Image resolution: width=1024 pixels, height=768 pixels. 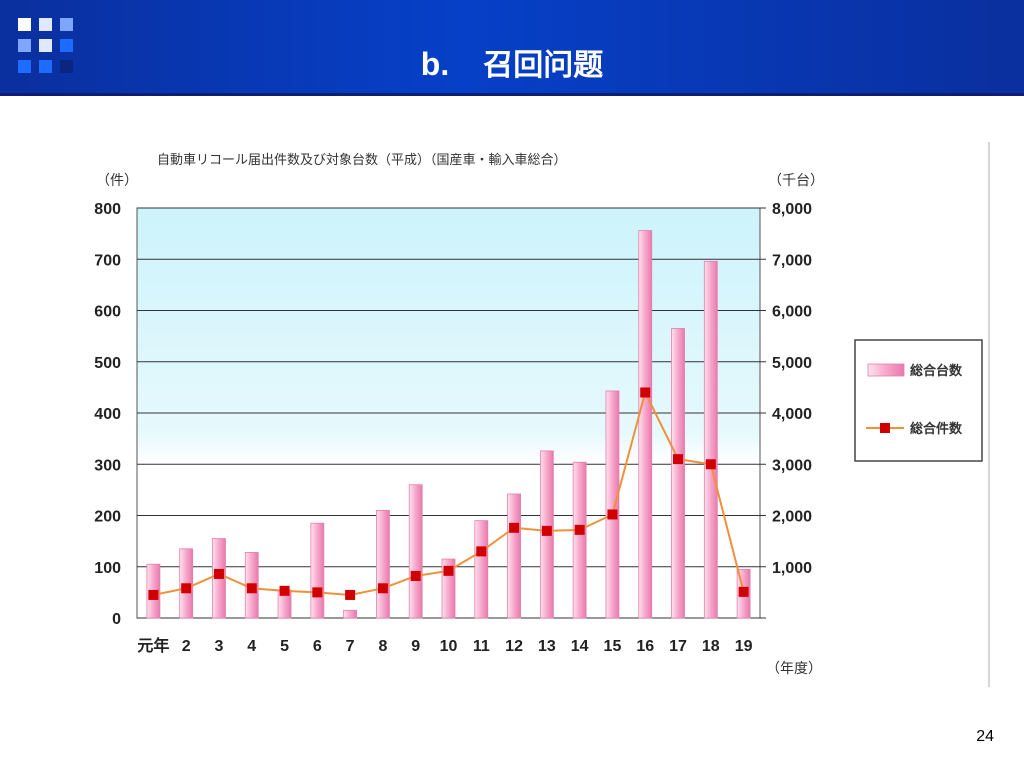 I want to click on slide-title-letter: b., so click(x=435, y=64).